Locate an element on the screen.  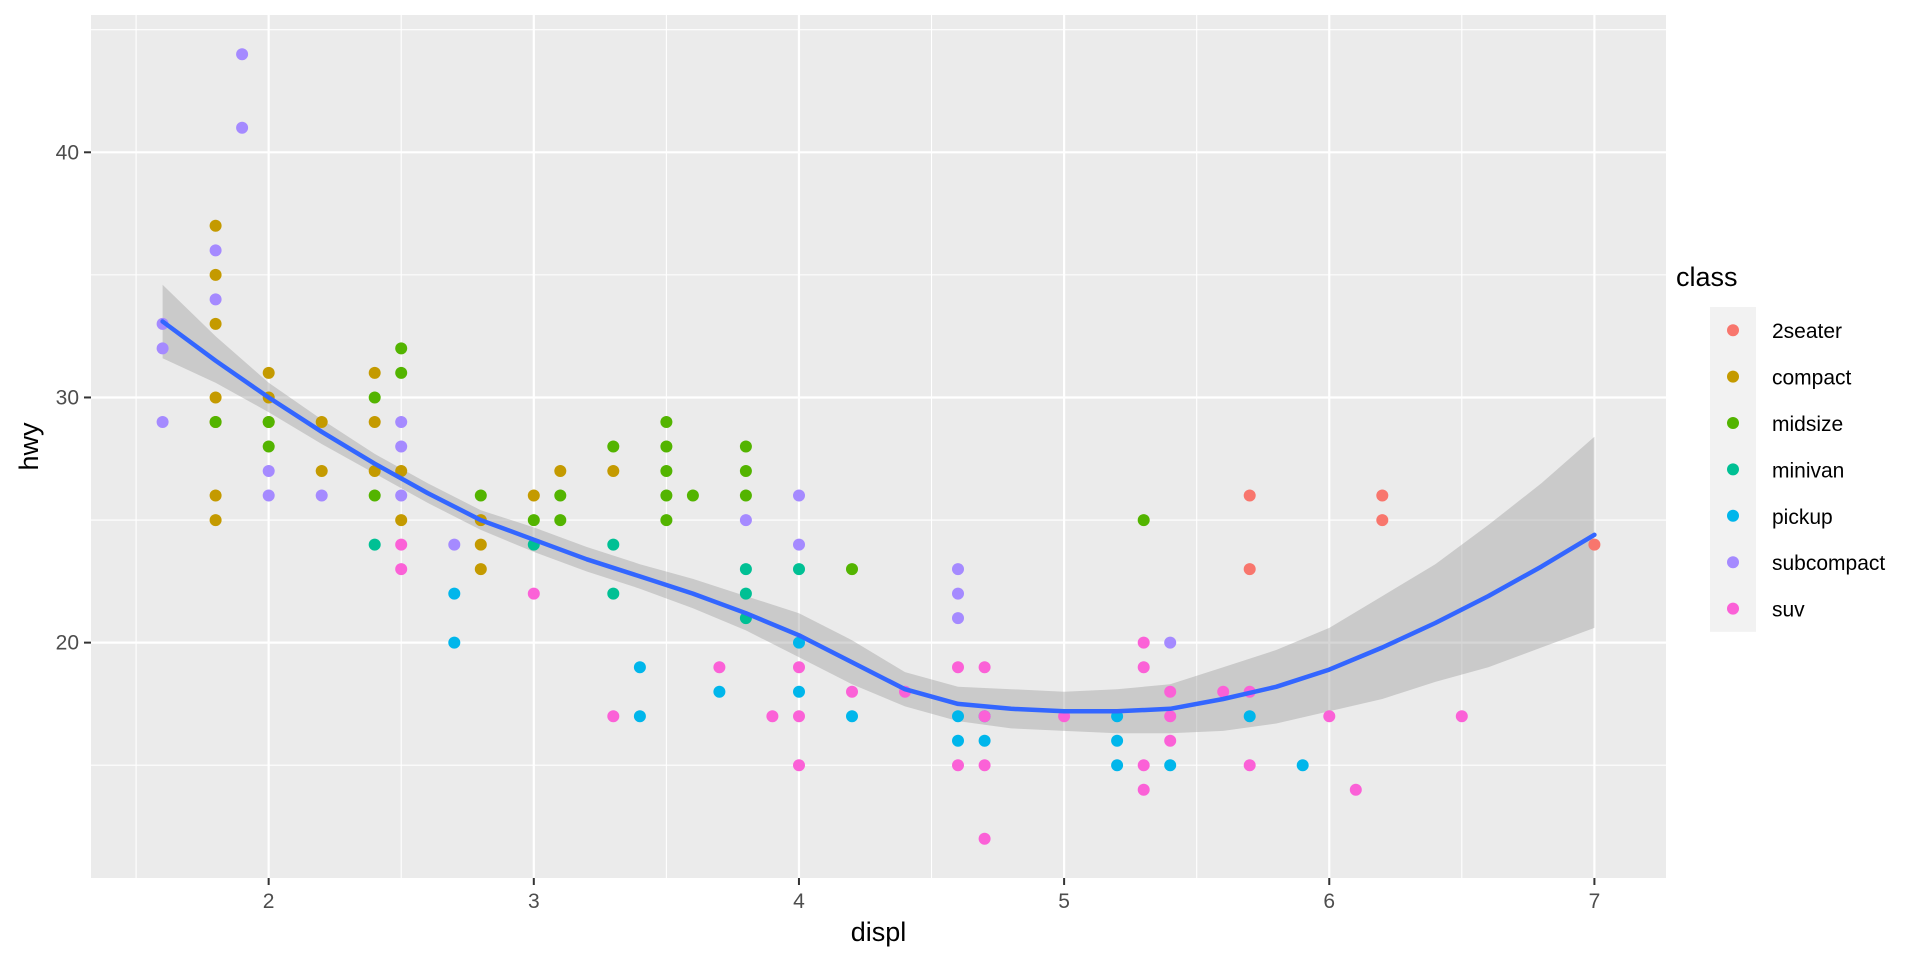
y-tick-label: 40 is located at coordinates (67, 152).